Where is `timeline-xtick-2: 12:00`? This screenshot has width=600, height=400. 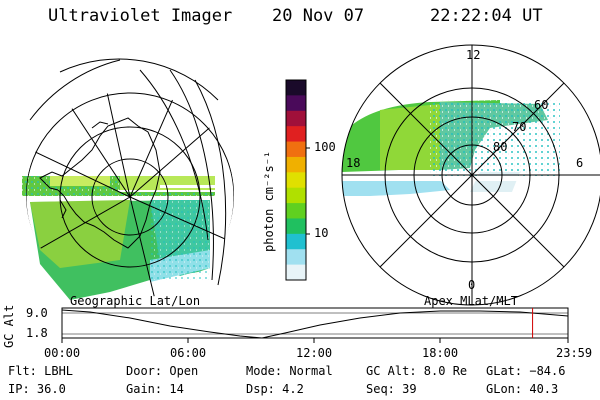
timeline-xtick-2: 12:00 is located at coordinates (314, 353).